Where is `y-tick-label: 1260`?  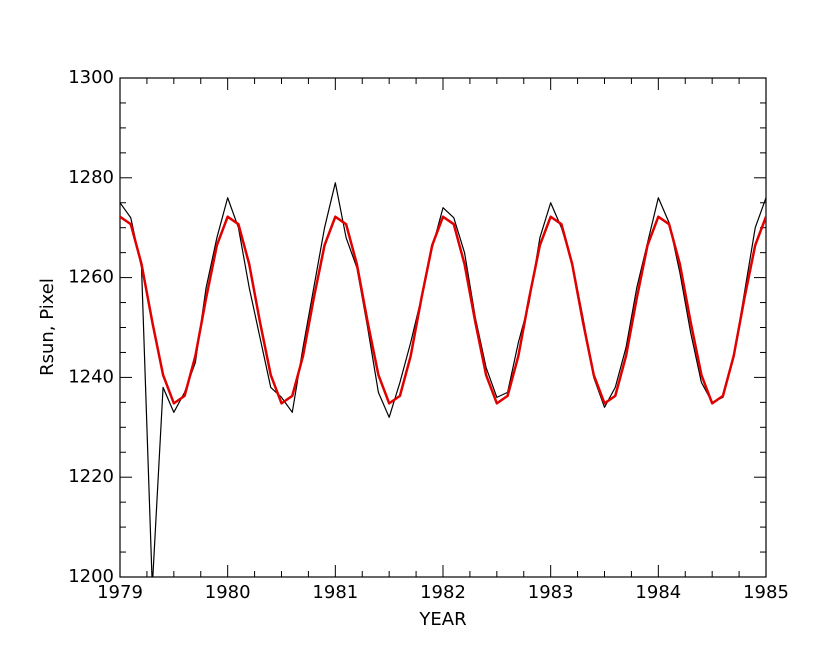
y-tick-label: 1260 is located at coordinates (91, 277).